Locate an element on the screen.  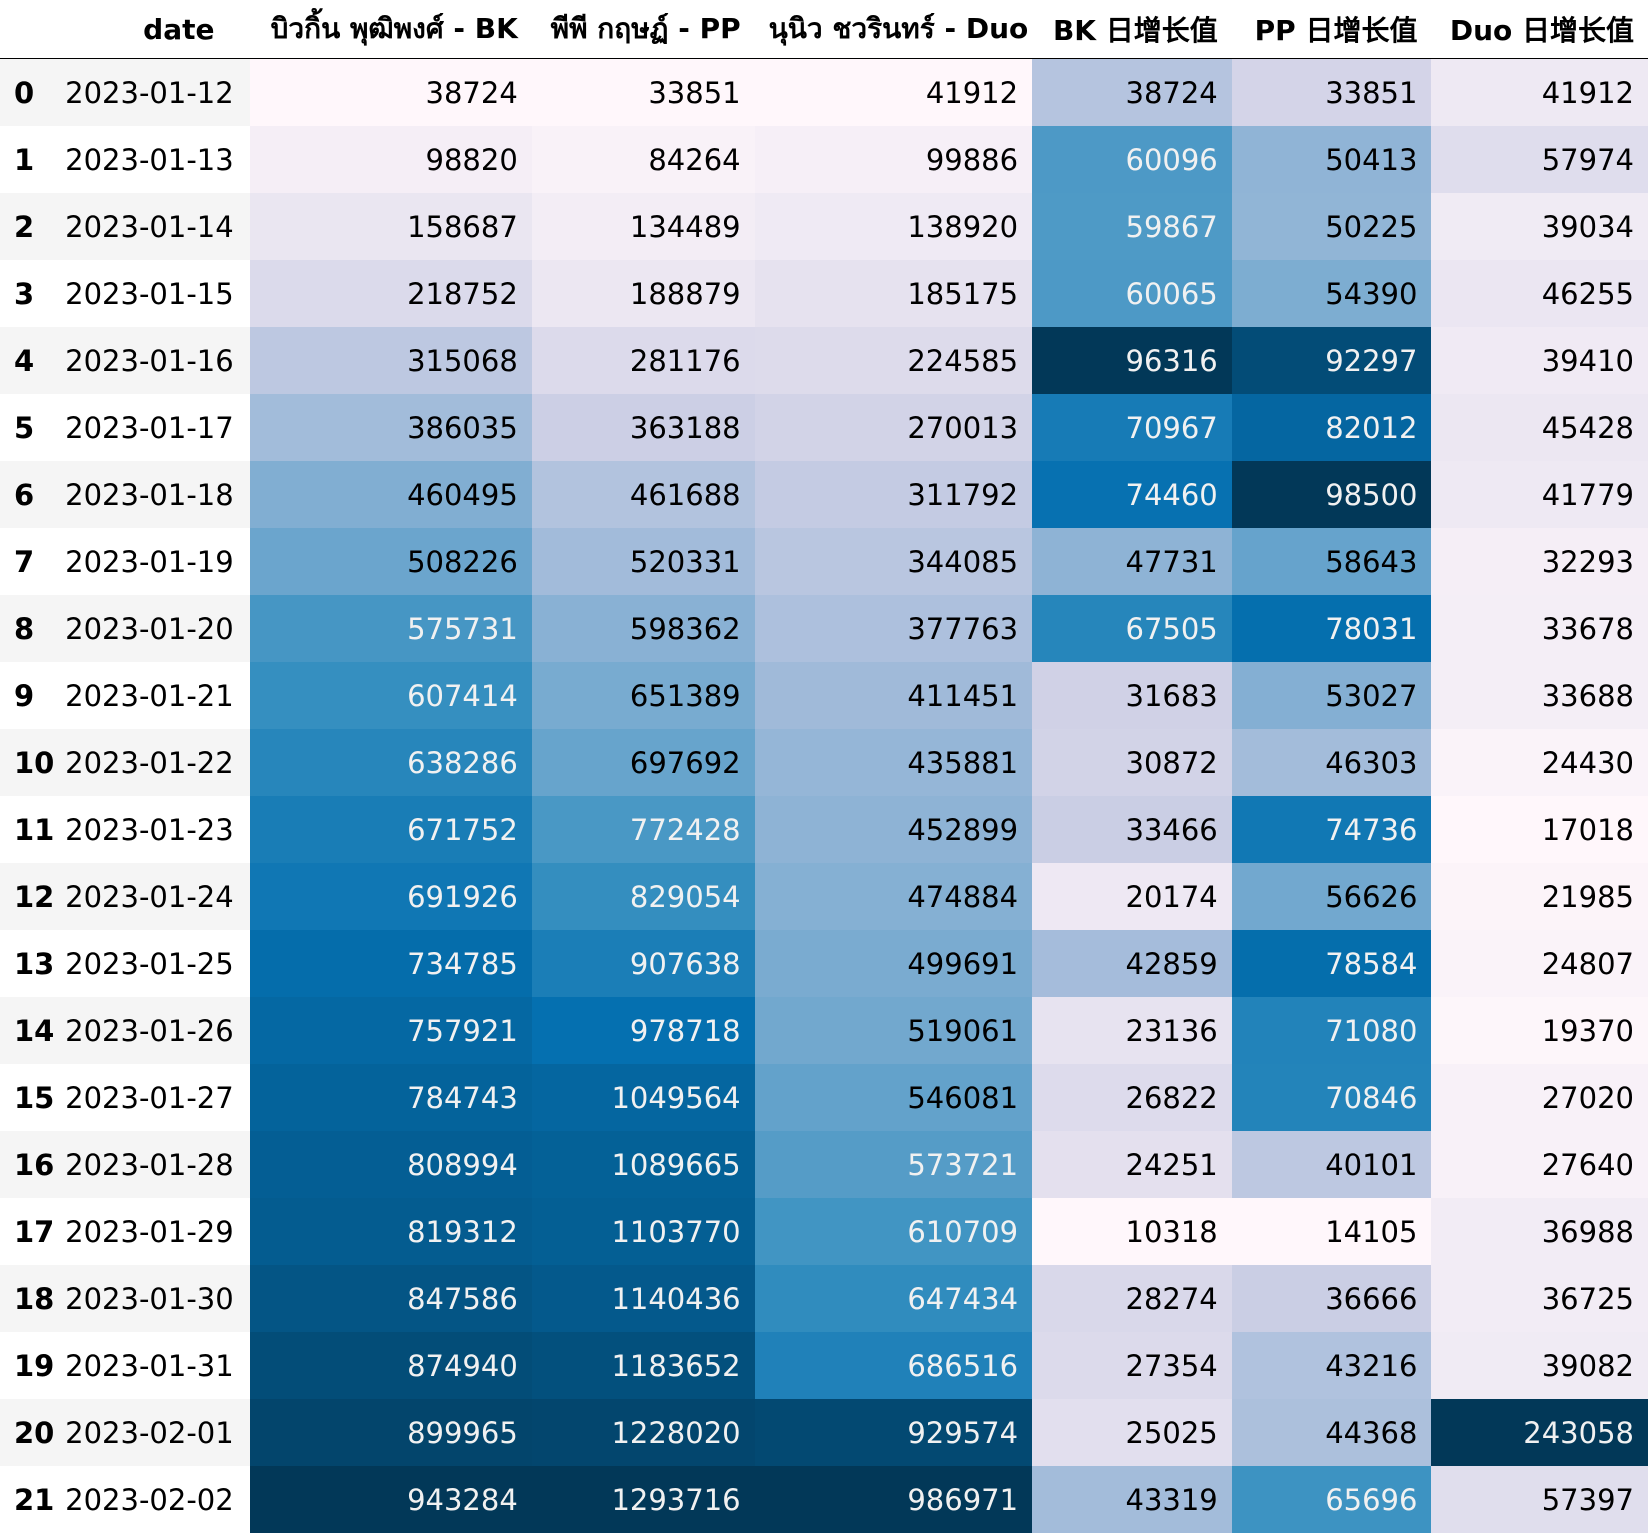
heatmap-cell: 71080 is located at coordinates (1331, 1030).